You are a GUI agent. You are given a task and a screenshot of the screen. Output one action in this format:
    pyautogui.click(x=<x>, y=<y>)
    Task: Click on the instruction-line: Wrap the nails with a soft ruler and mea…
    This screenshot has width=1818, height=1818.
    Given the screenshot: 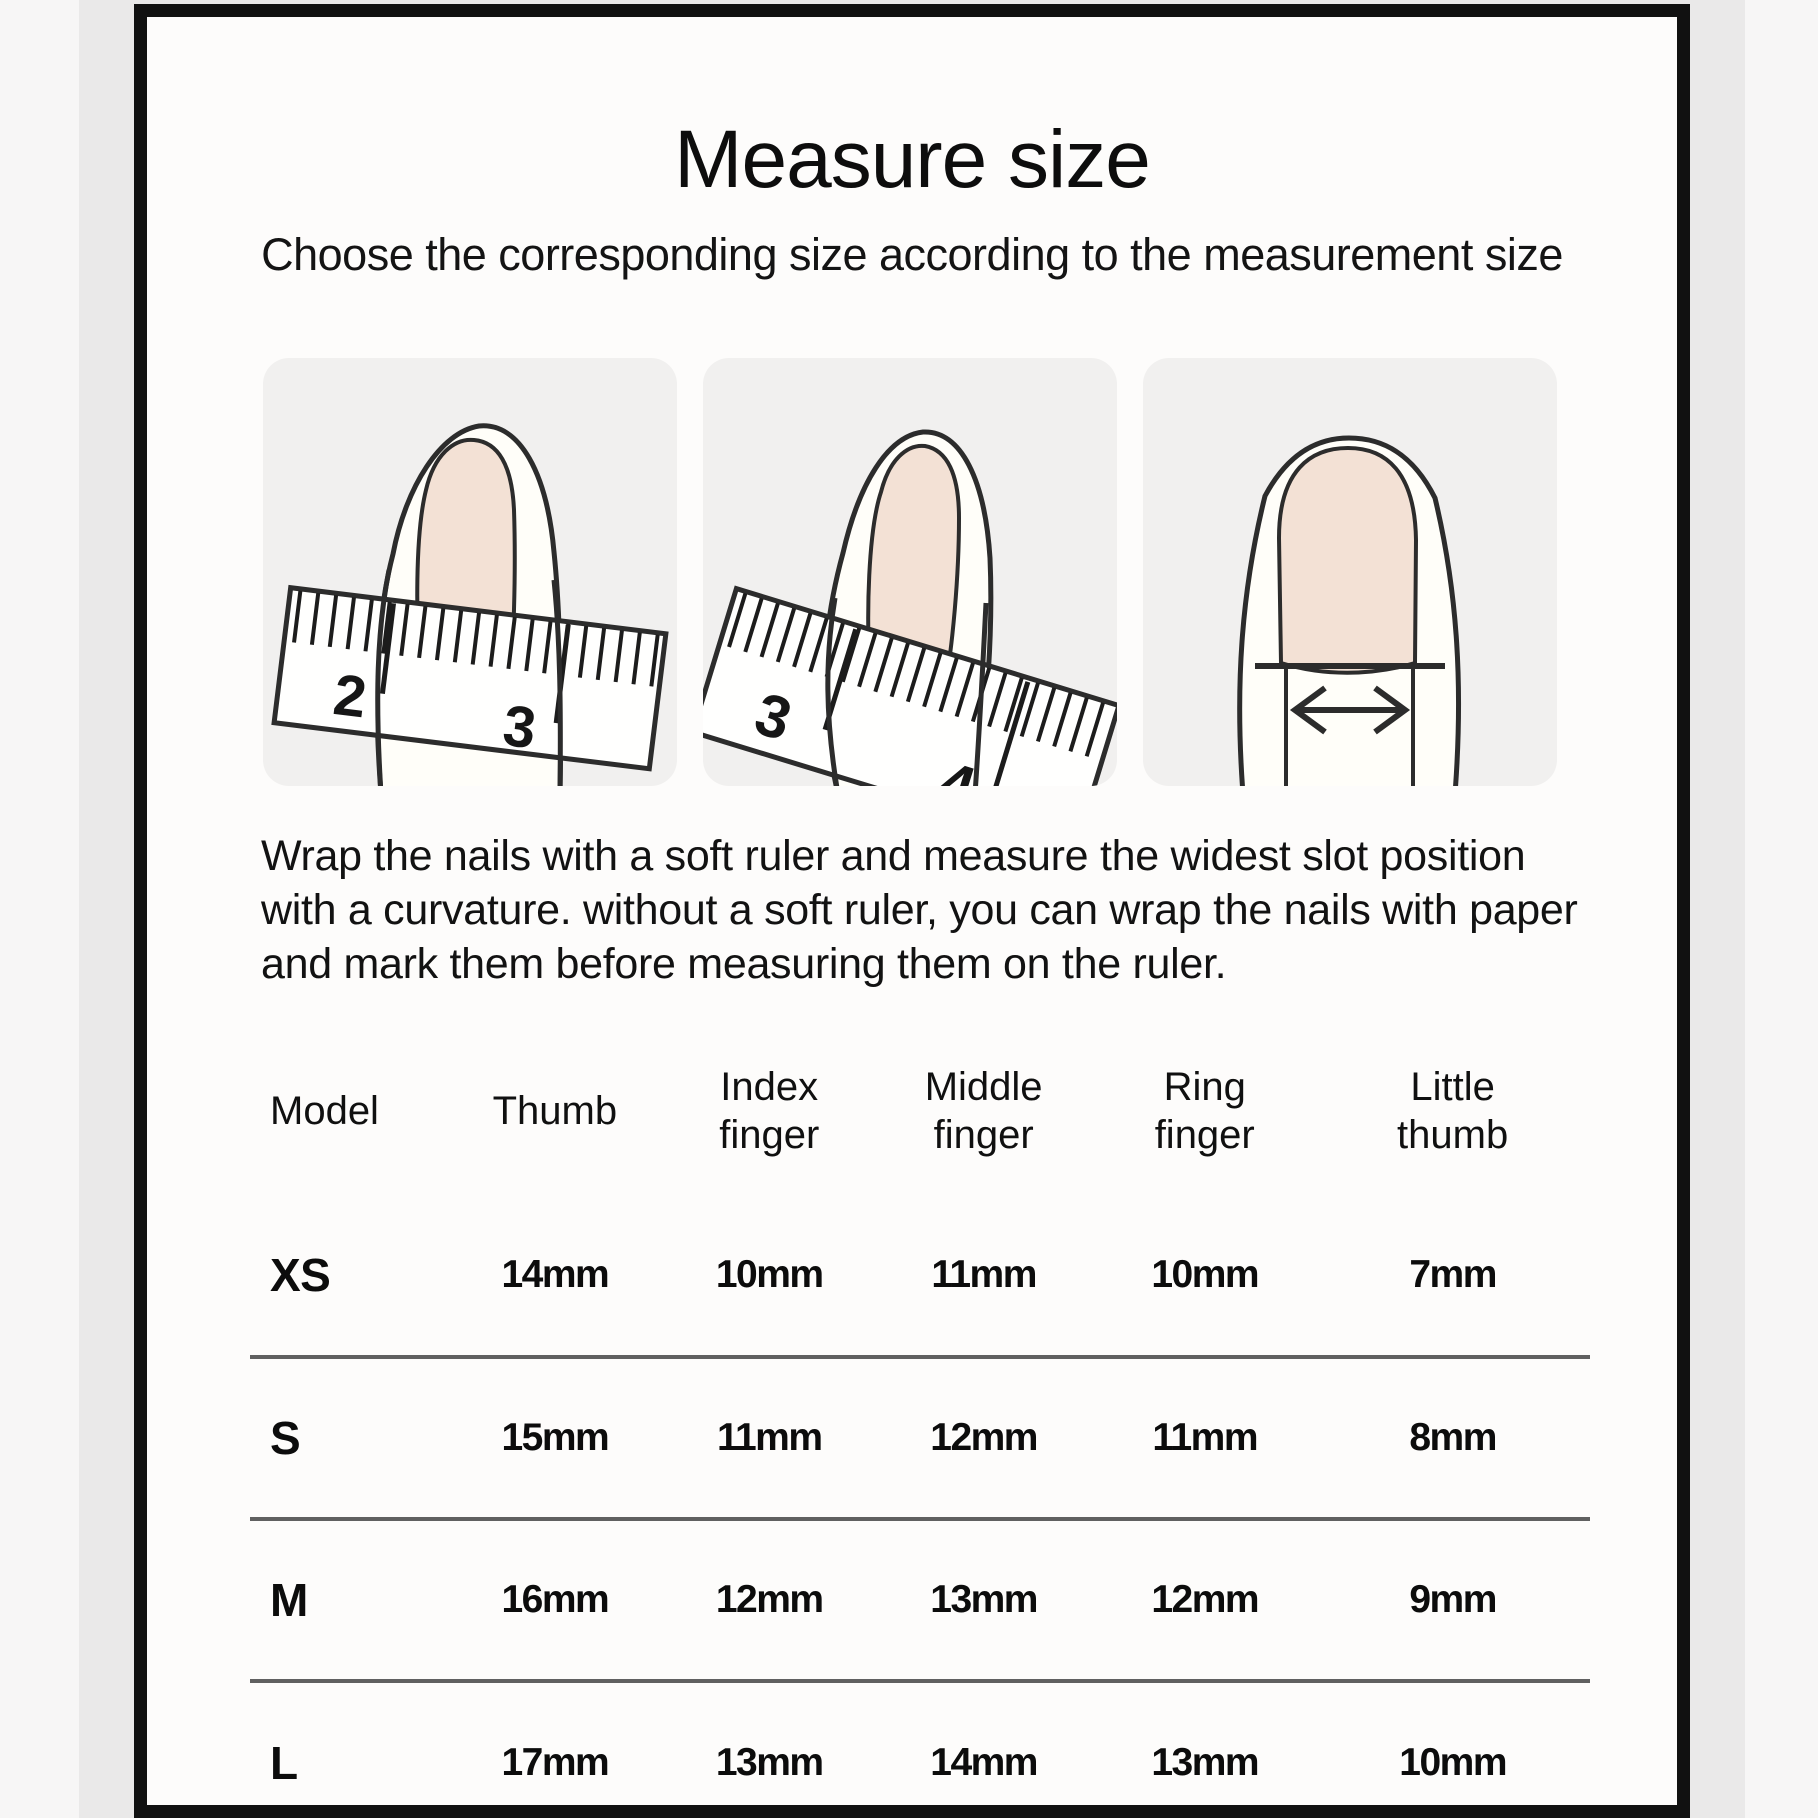 What is the action you would take?
    pyautogui.click(x=893, y=856)
    